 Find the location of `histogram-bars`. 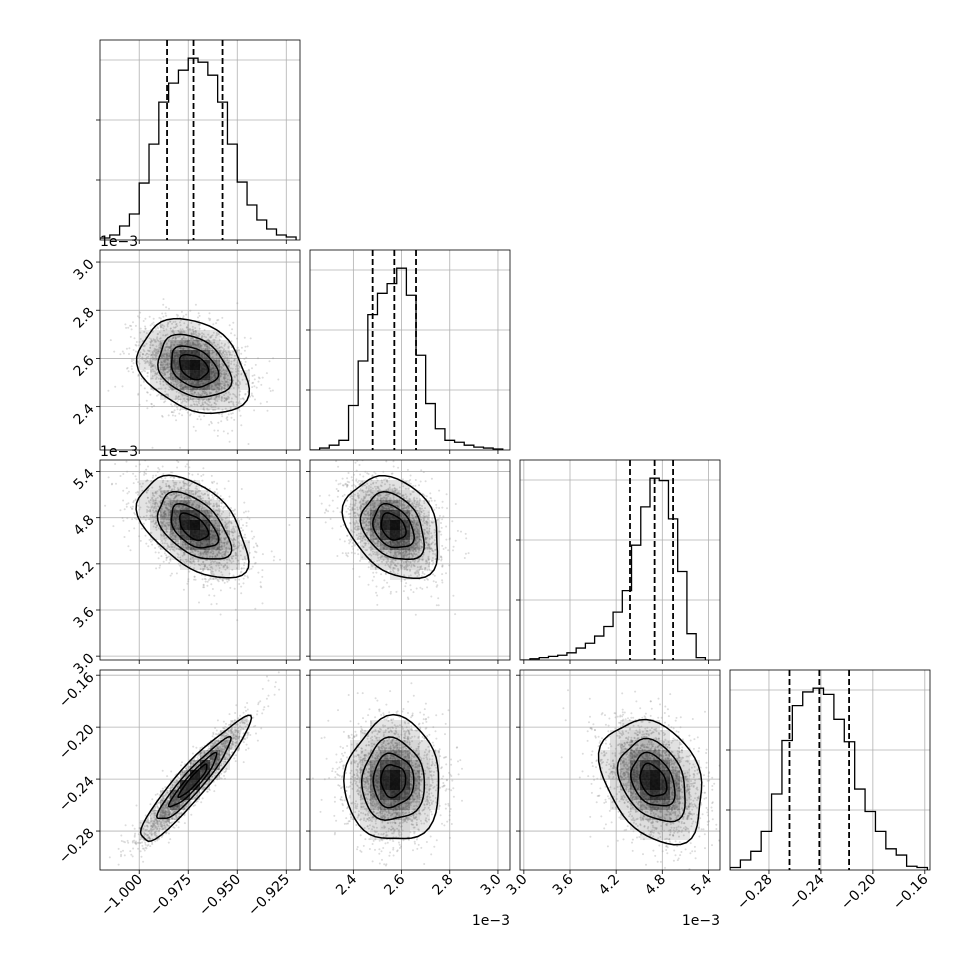

histogram-bars is located at coordinates (198, 148).